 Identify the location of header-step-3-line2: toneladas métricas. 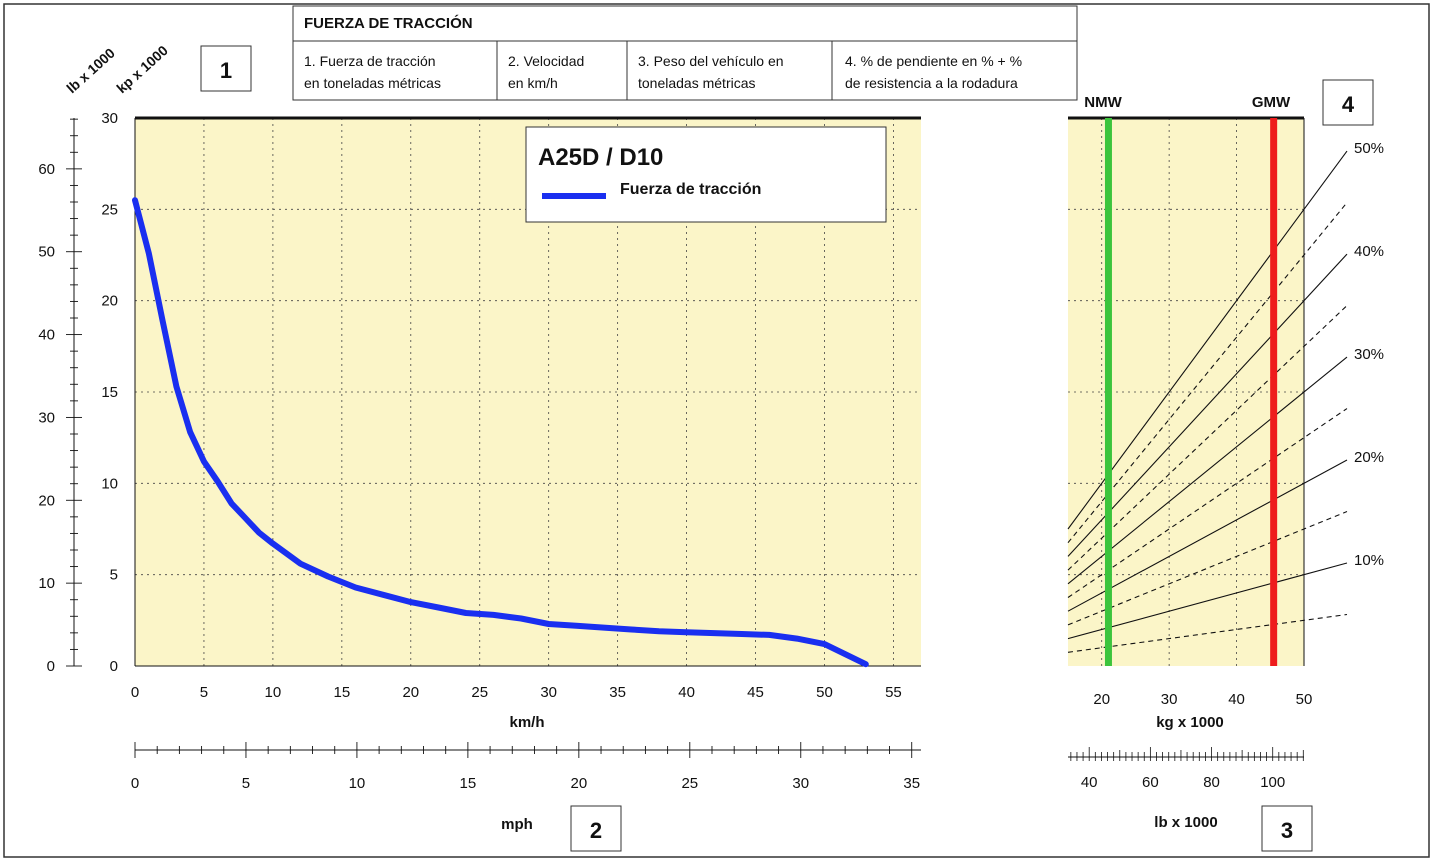
(697, 83).